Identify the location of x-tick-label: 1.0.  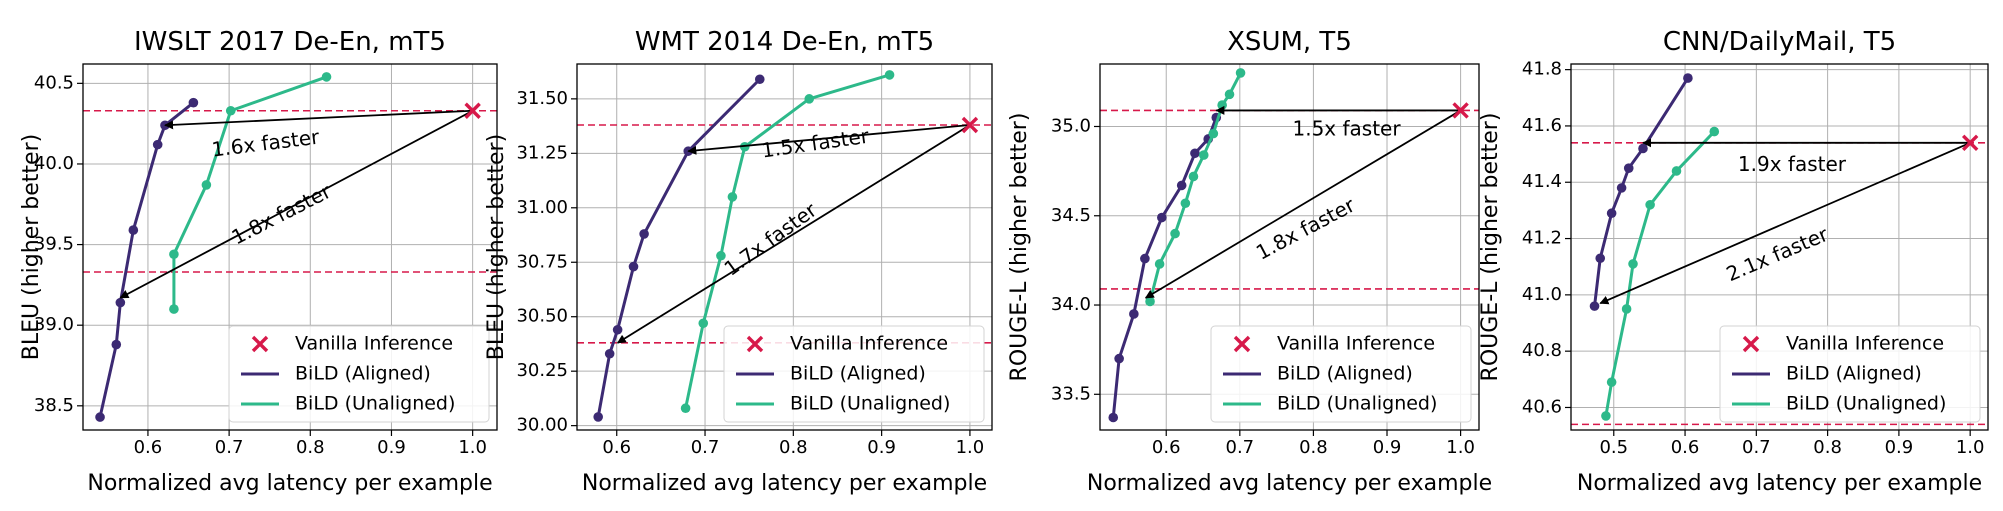
(970, 447).